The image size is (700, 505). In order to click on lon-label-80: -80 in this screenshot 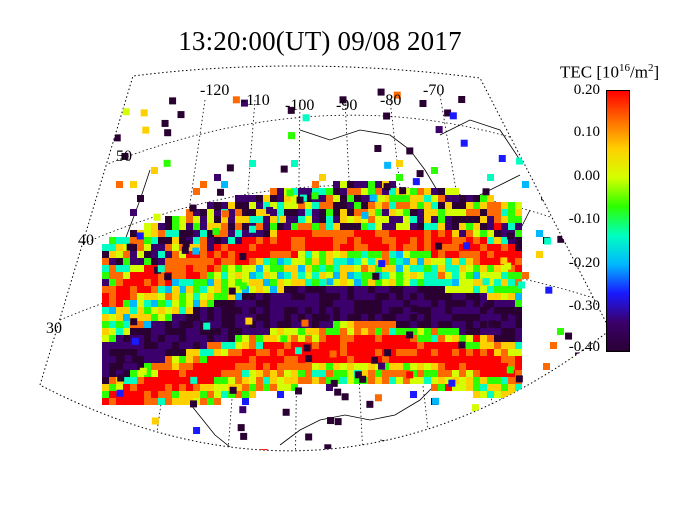, I will do `click(390, 101)`.